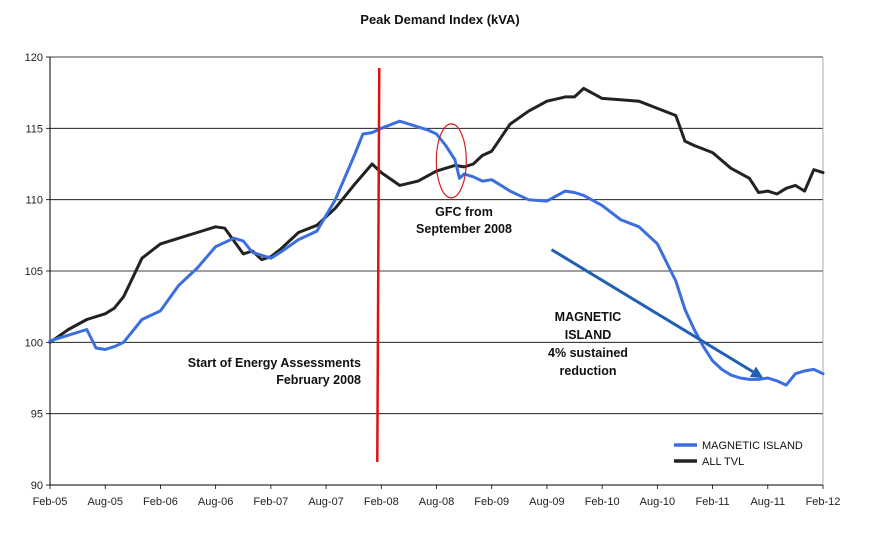 This screenshot has height=538, width=896. What do you see at coordinates (652, 311) in the screenshot?
I see `reduction-arrow-shaft` at bounding box center [652, 311].